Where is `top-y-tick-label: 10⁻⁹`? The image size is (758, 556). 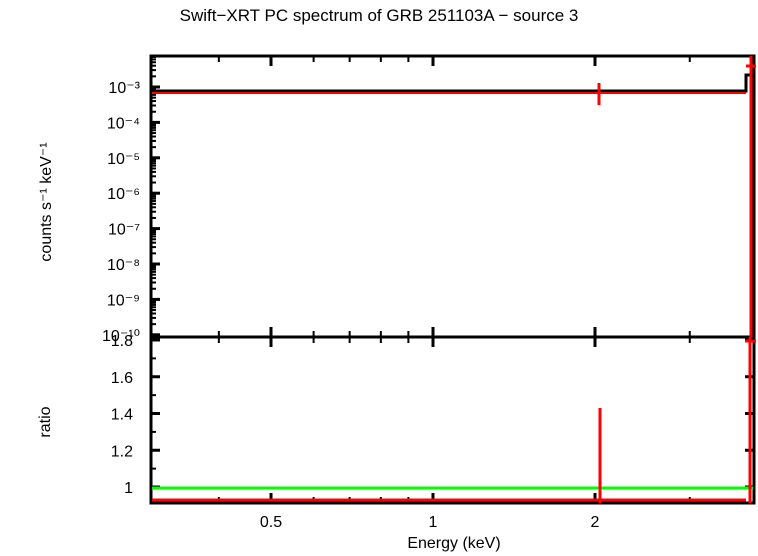
top-y-tick-label: 10⁻⁹ is located at coordinates (123, 300).